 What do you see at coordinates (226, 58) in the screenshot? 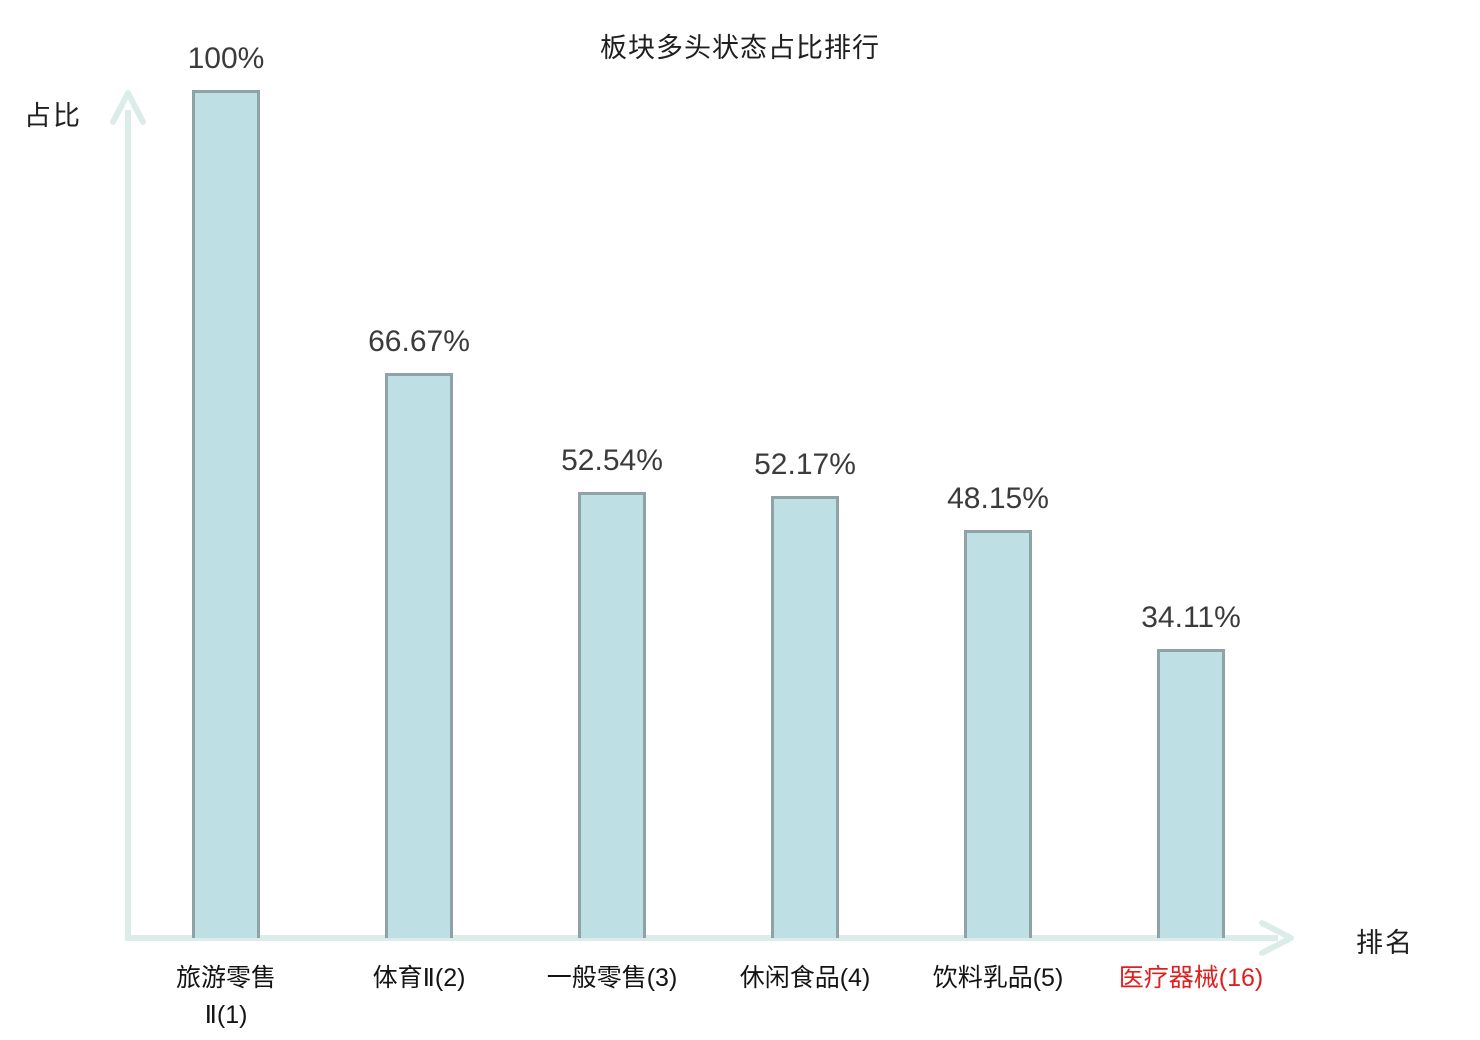
I see `bar-value-label: 100%` at bounding box center [226, 58].